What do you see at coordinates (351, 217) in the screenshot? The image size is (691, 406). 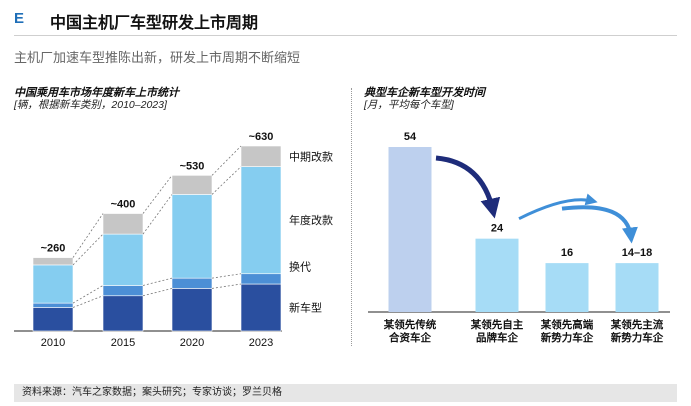 I see `chart-divider` at bounding box center [351, 217].